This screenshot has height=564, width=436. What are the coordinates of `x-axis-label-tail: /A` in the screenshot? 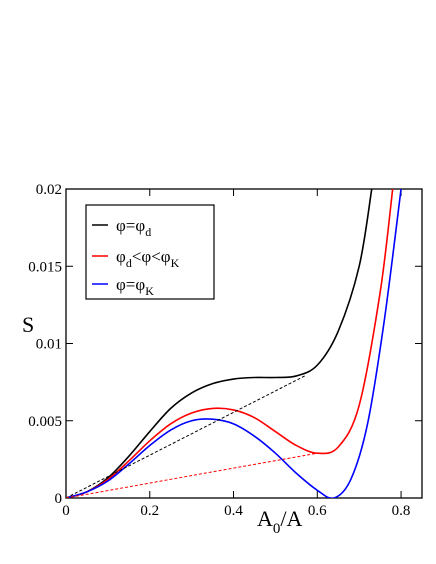 It's located at (291, 518).